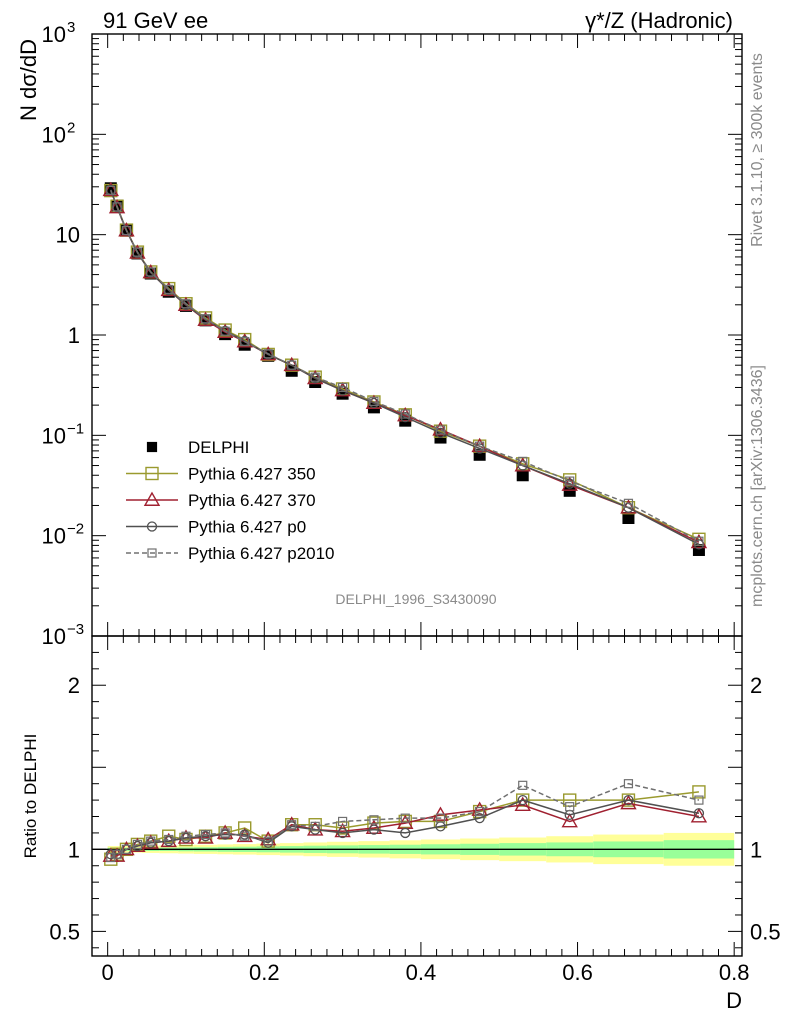 Image resolution: width=786 pixels, height=1024 pixels. What do you see at coordinates (152, 447) in the screenshot?
I see `legend-marker-delphi` at bounding box center [152, 447].